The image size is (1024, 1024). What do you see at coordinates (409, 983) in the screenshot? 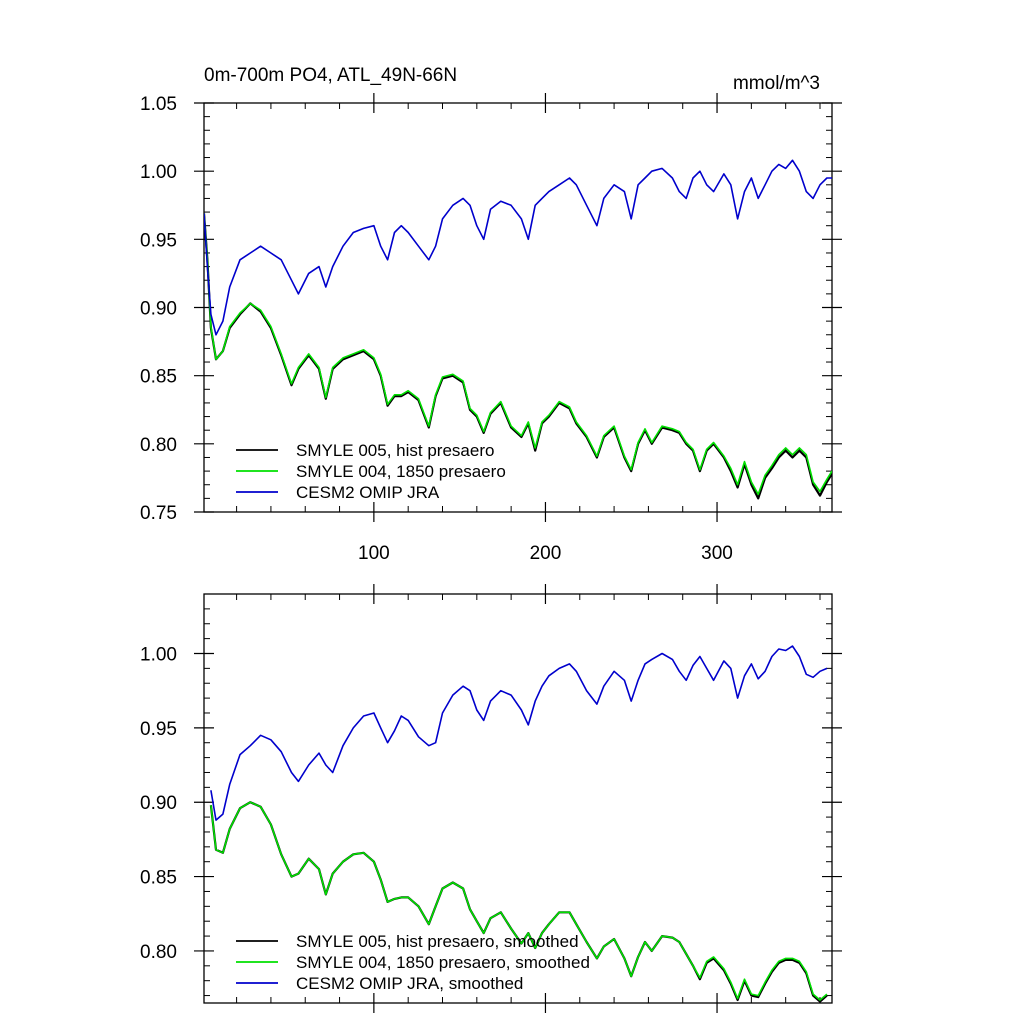
I see `legend-label: CESM2 OMIP JRA, smoothed` at bounding box center [409, 983].